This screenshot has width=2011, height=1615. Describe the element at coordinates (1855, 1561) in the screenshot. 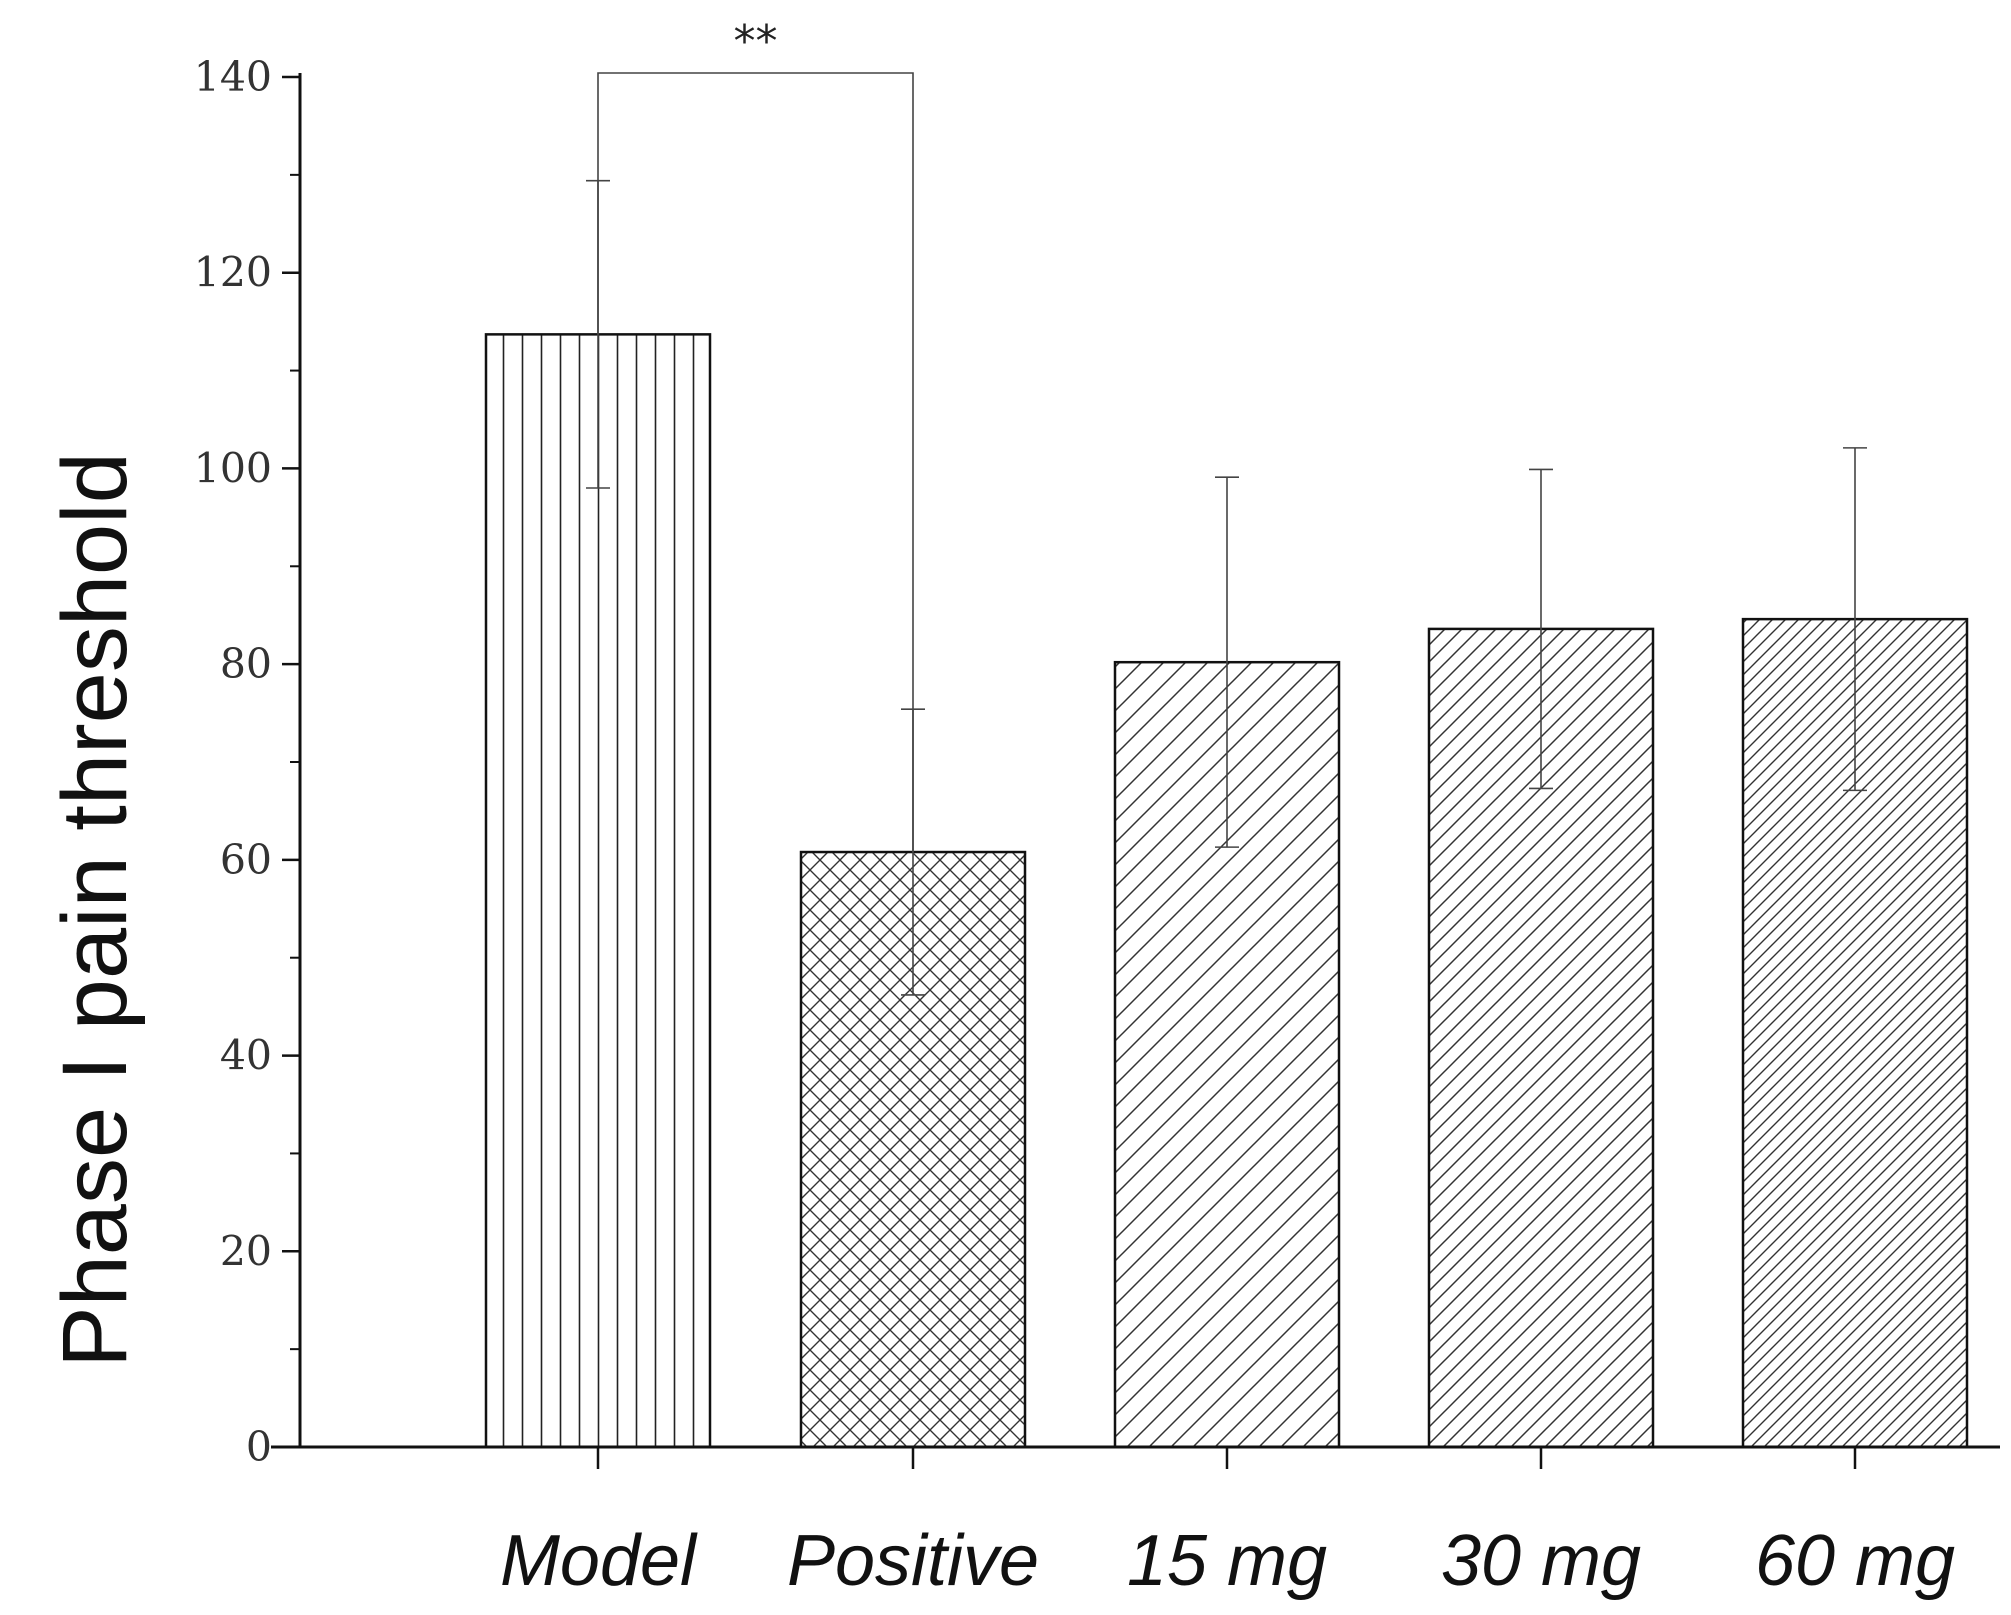

I see `x-tick-label-60-mg: 60 mg` at that location.